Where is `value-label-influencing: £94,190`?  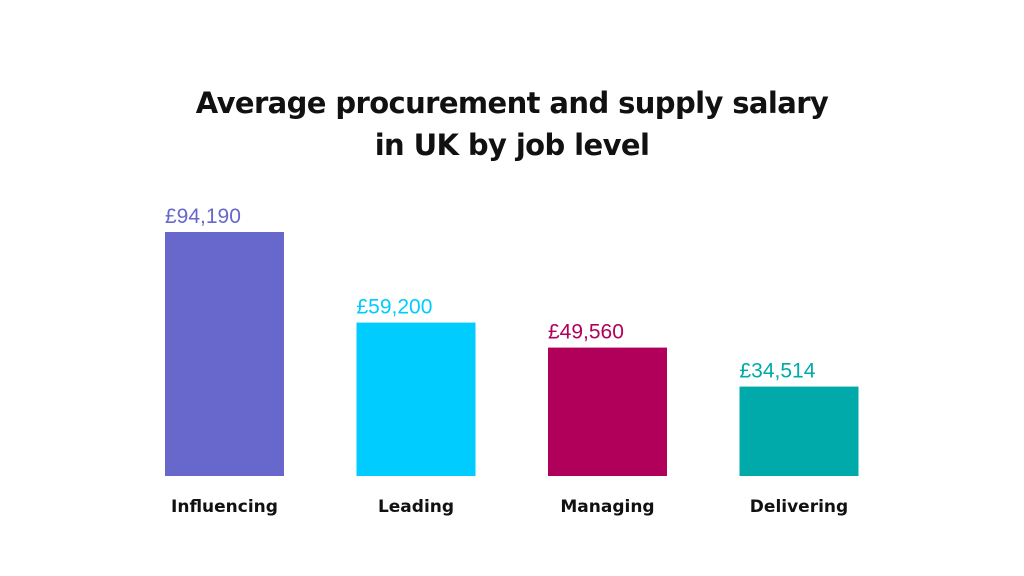 value-label-influencing: £94,190 is located at coordinates (203, 216).